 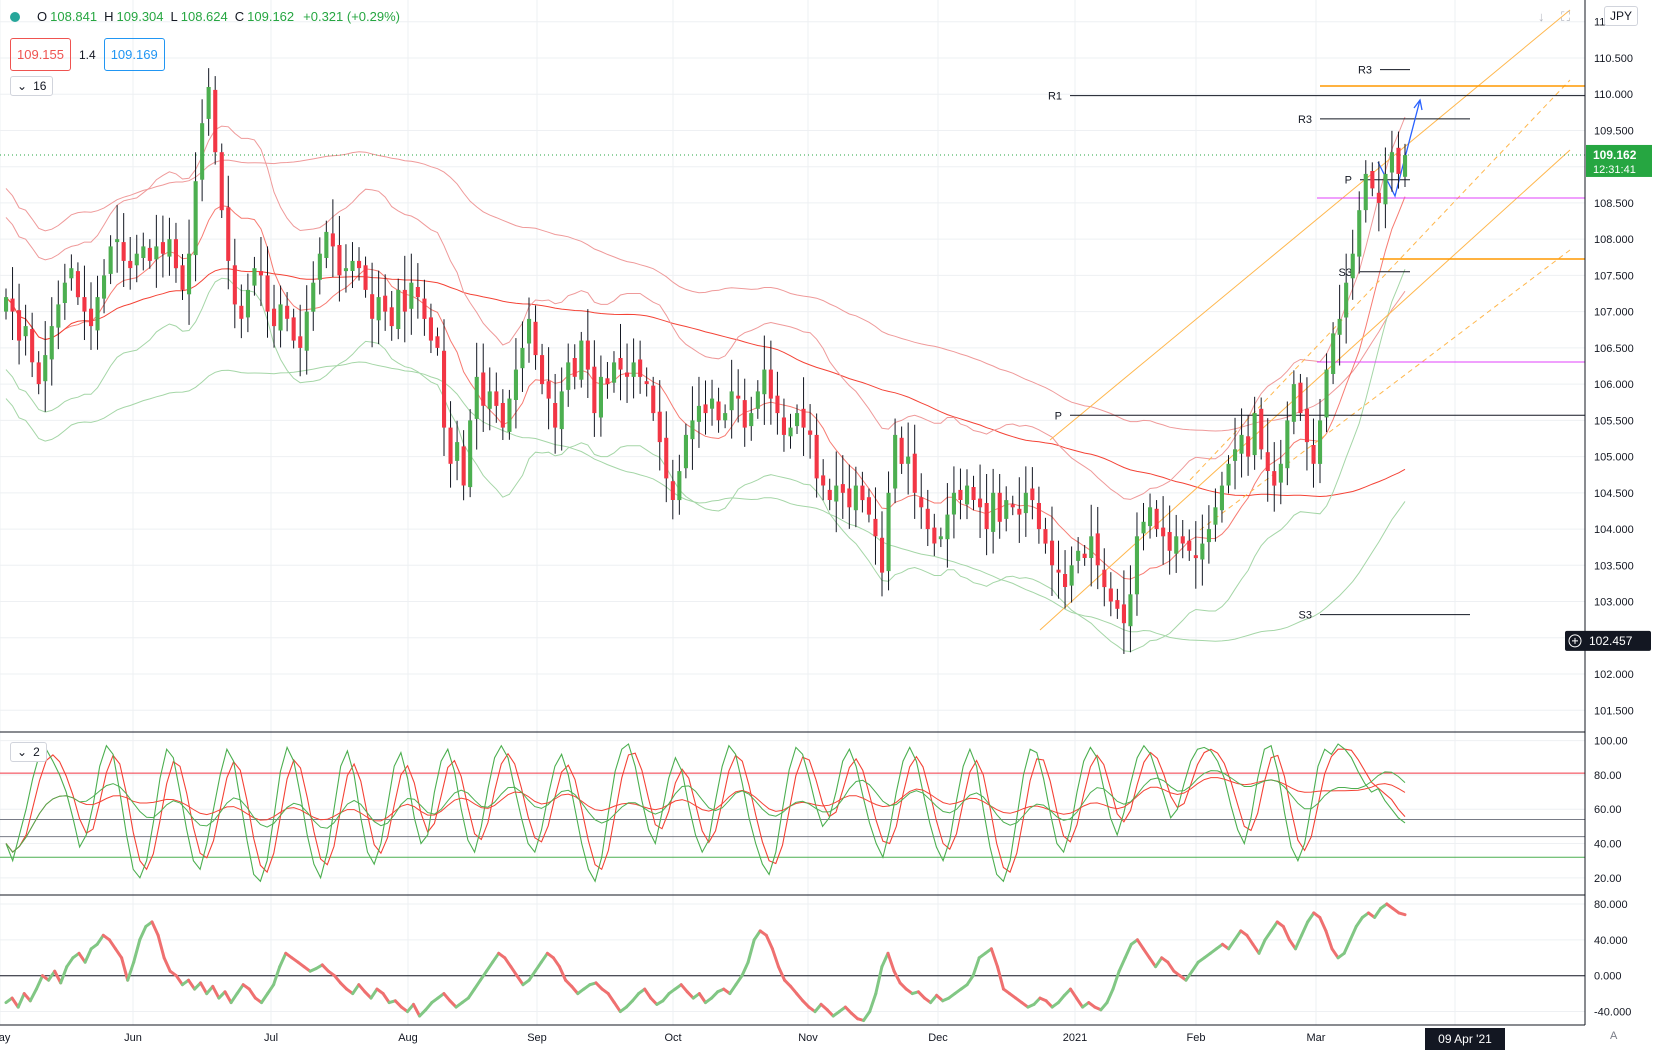 What do you see at coordinates (32, 86) in the screenshot?
I see `main-indicators-toggle: ⌄ 16` at bounding box center [32, 86].